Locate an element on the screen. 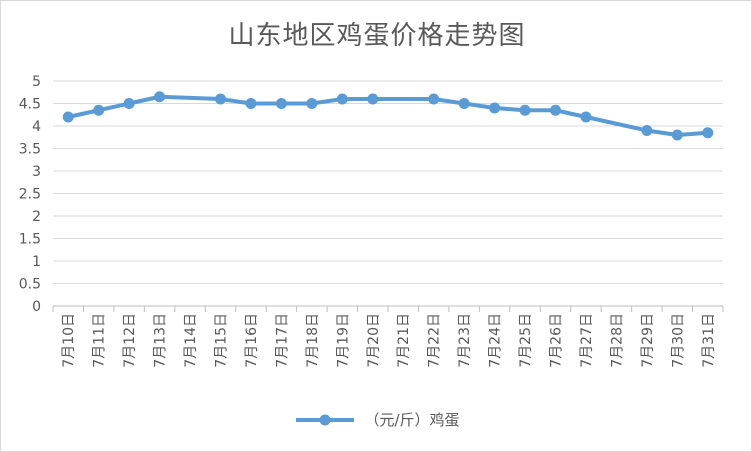 This screenshot has height=452, width=752. x-tick-label: 7月18日 is located at coordinates (313, 340).